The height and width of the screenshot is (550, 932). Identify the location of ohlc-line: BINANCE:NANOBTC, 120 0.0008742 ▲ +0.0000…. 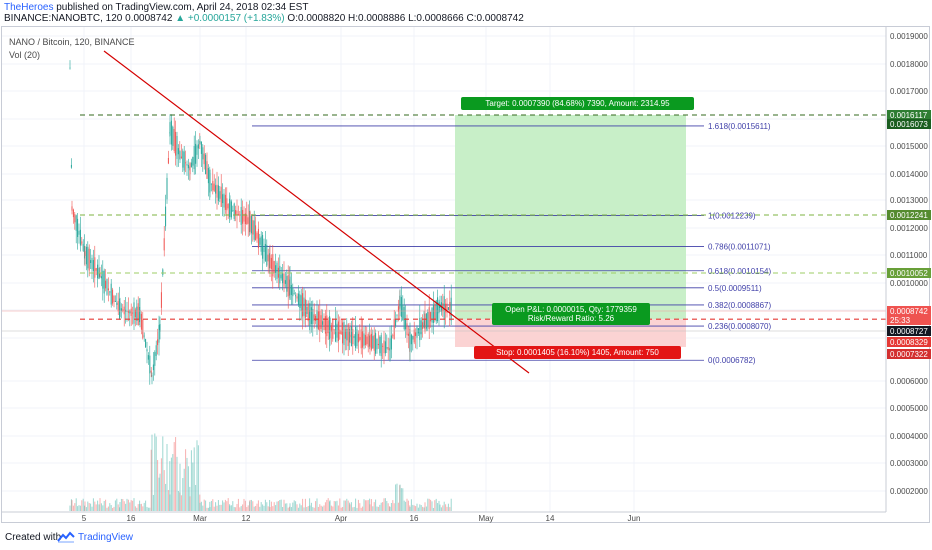
(264, 18).